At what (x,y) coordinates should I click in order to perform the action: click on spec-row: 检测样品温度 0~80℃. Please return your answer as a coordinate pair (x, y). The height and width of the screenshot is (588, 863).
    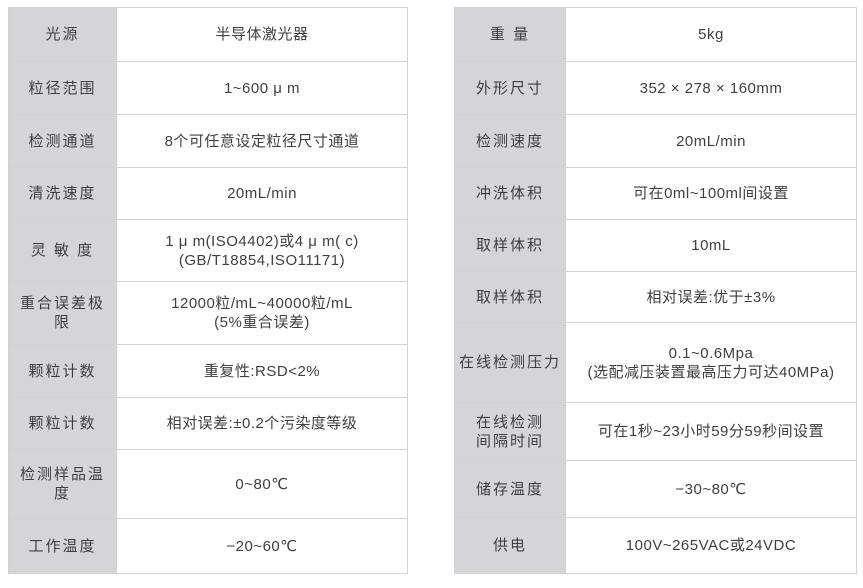
    Looking at the image, I should click on (208, 484).